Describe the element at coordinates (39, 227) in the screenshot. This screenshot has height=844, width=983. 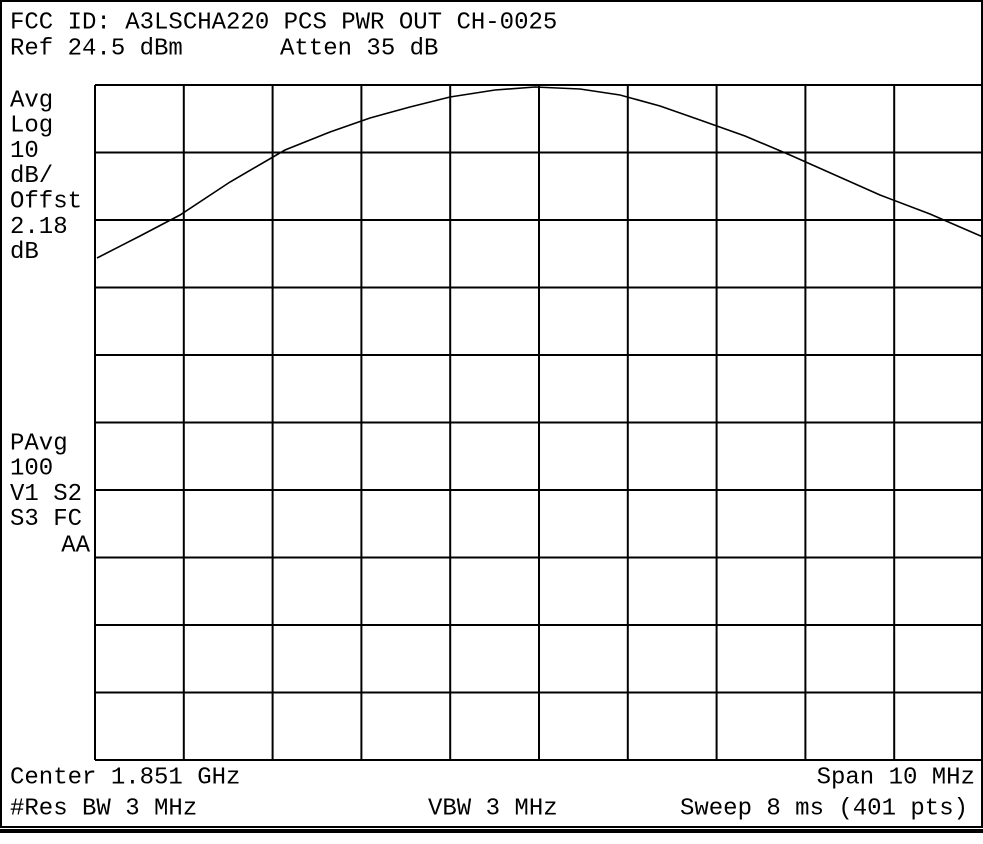
I see `side-label: 2.18` at that location.